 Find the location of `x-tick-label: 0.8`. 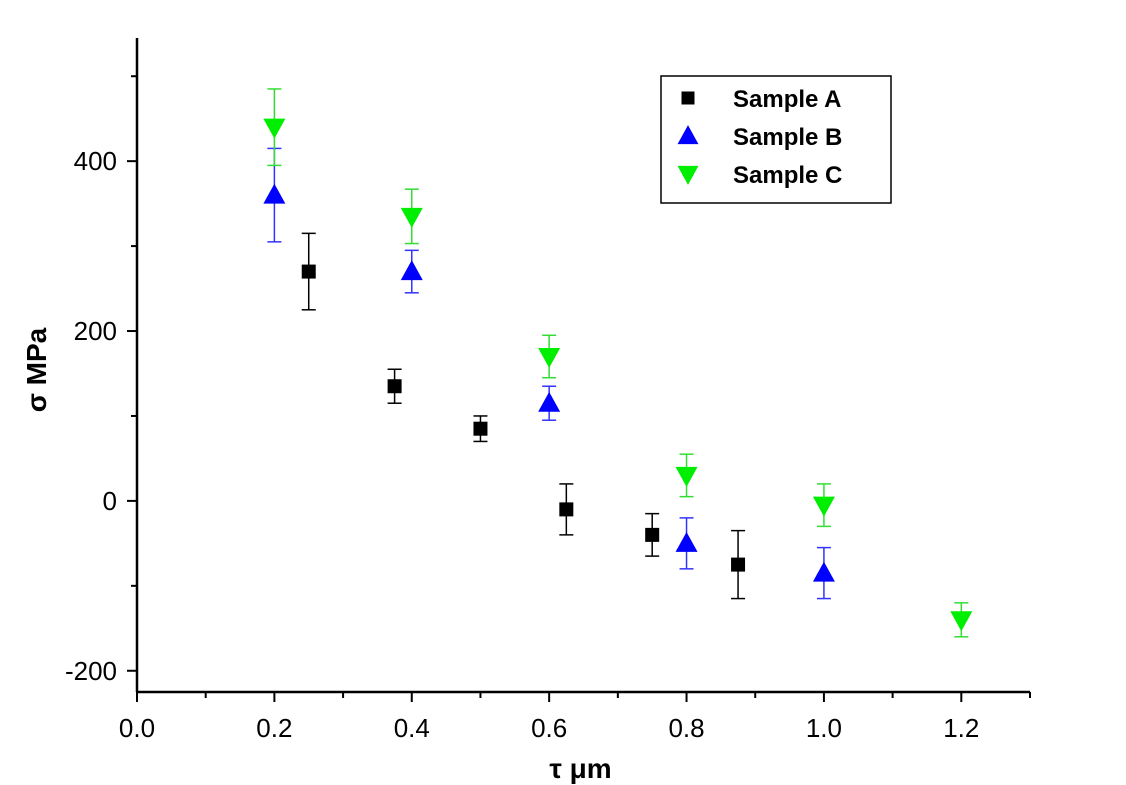

x-tick-label: 0.8 is located at coordinates (686, 728).